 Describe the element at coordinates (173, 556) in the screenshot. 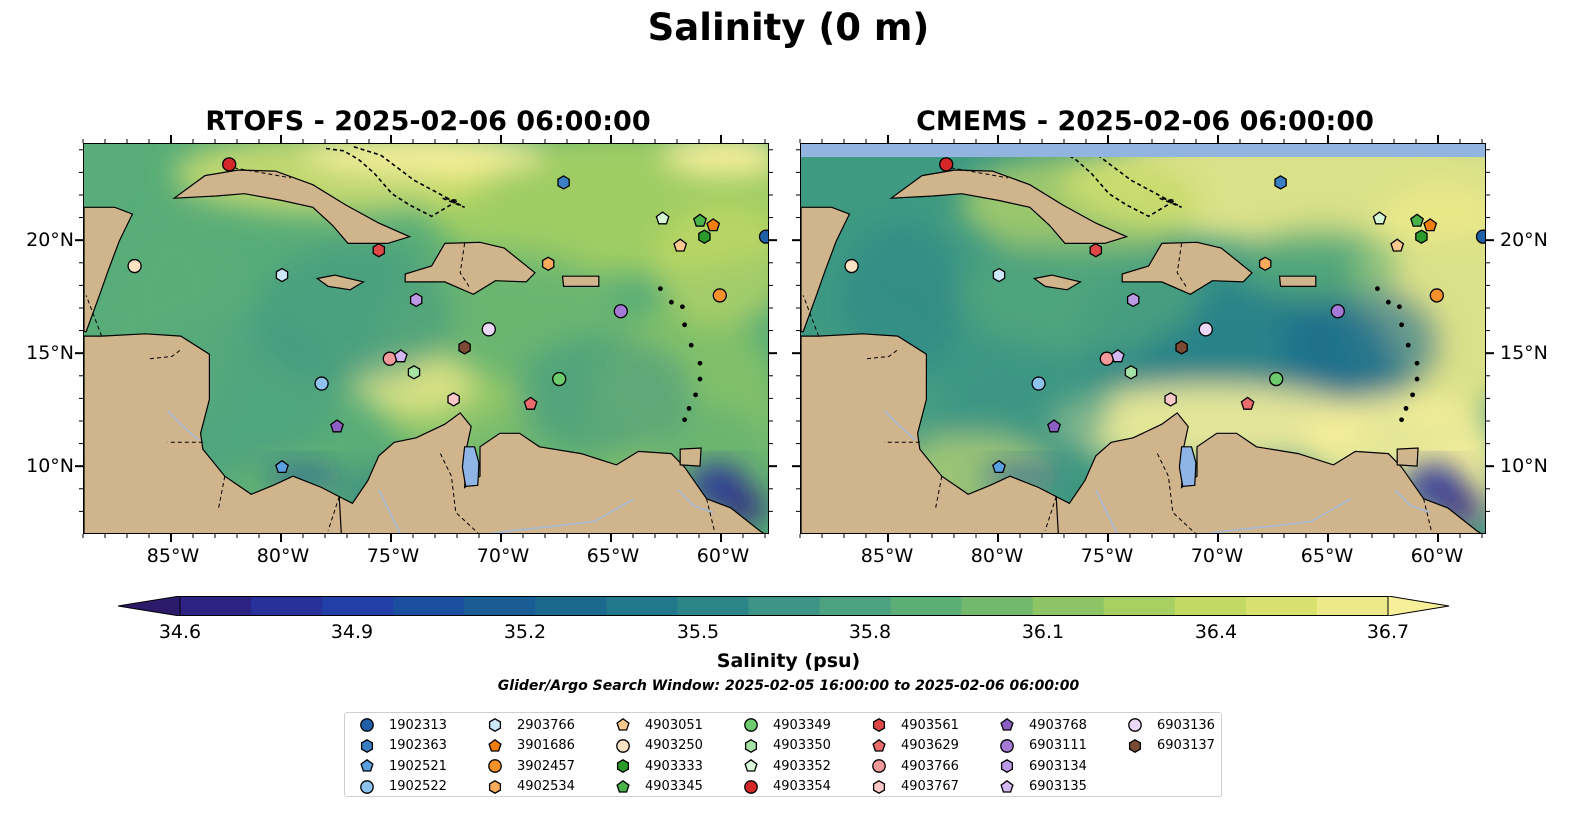

I see `lon-tick-label: 85°W` at that location.